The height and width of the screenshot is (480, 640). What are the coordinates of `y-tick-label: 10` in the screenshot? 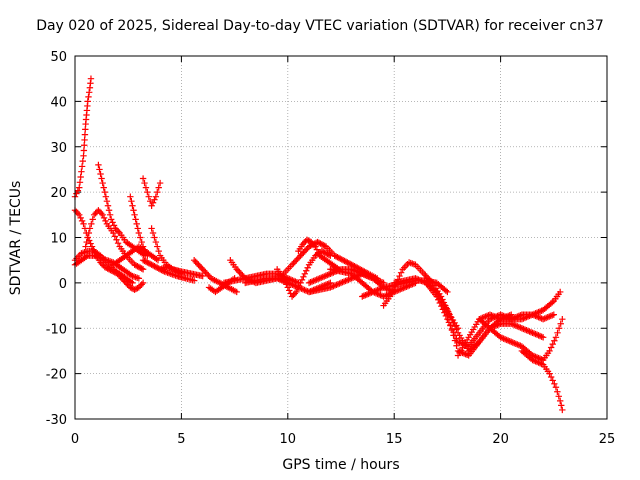 It's located at (58, 239).